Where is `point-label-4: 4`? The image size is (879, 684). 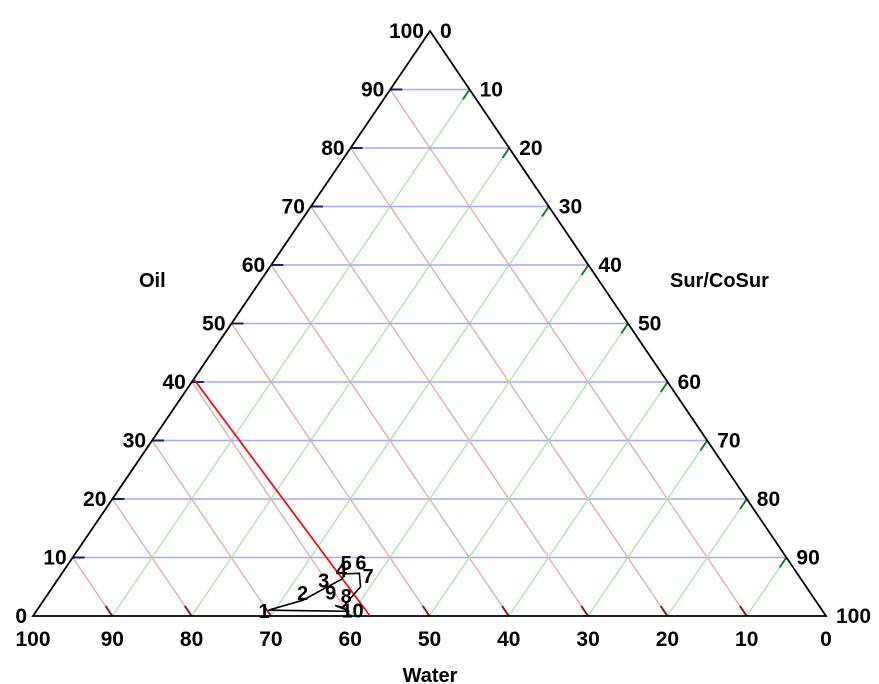
point-label-4: 4 is located at coordinates (342, 571).